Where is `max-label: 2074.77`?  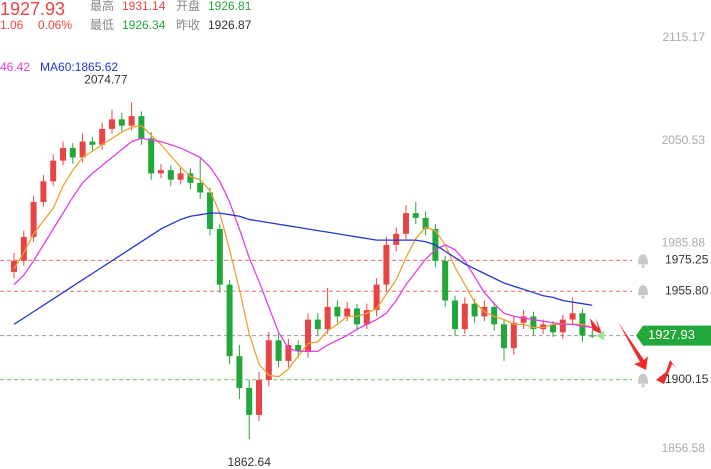 max-label: 2074.77 is located at coordinates (106, 79).